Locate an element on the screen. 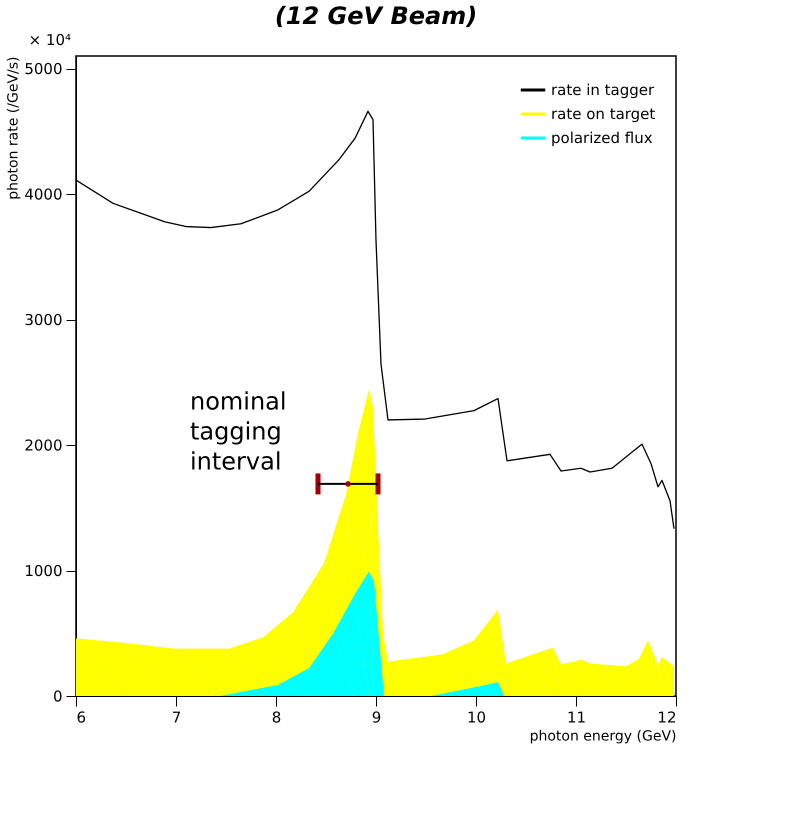 The image size is (804, 820). x-tick-label: 7 is located at coordinates (177, 717).